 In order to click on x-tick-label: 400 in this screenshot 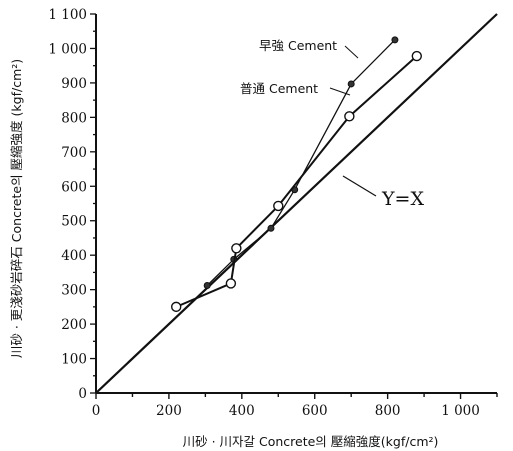, I will do `click(242, 411)`.